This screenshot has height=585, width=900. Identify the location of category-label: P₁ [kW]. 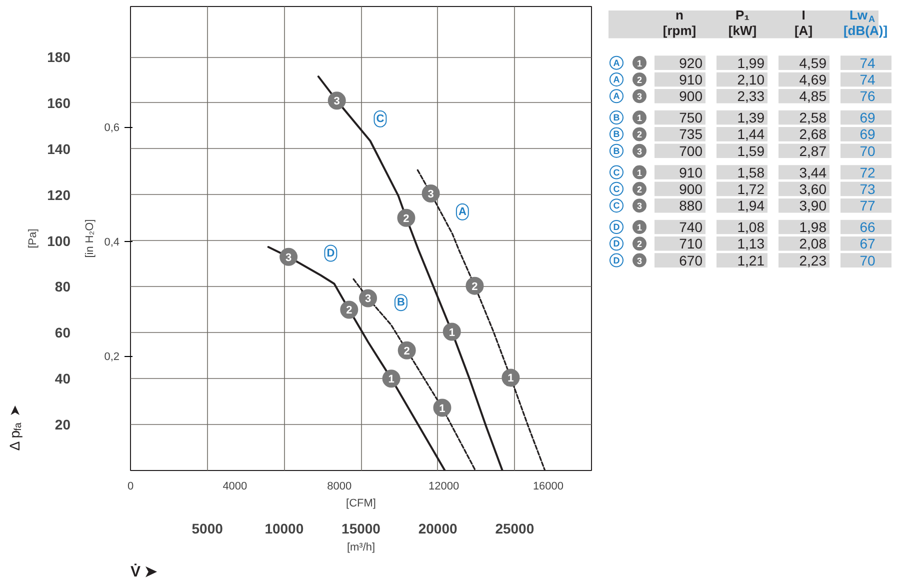
(742, 22).